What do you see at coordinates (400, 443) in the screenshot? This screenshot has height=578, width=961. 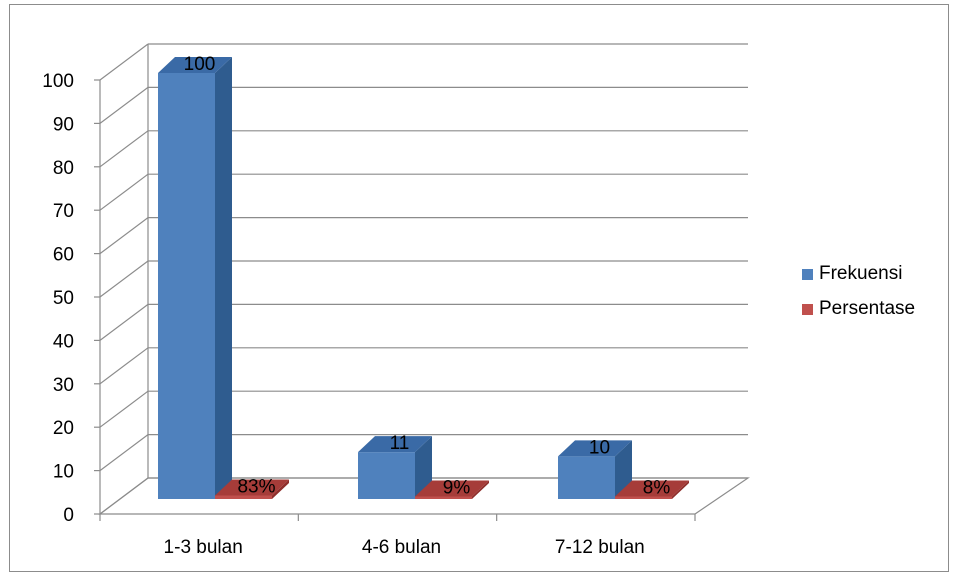 I see `data-label: 11` at bounding box center [400, 443].